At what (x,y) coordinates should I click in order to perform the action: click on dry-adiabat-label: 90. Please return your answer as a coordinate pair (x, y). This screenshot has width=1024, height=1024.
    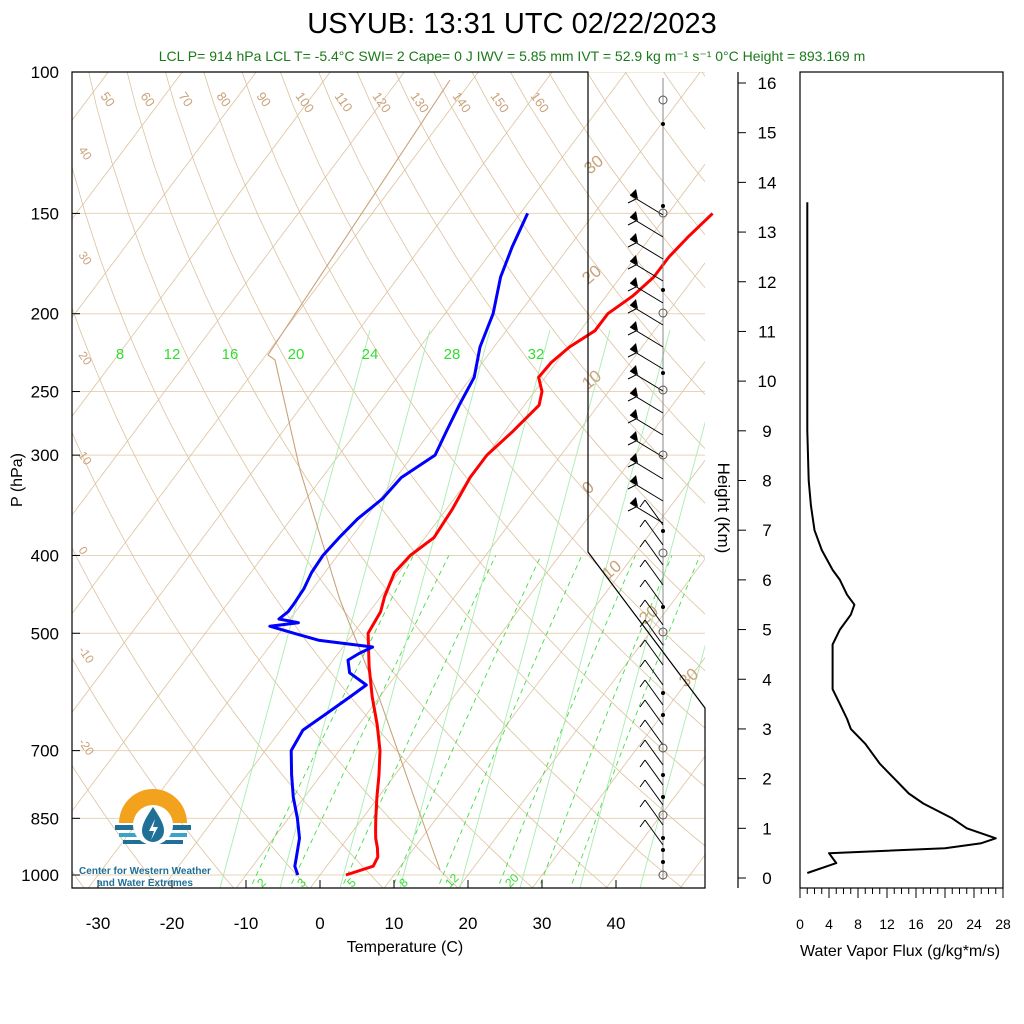
    Looking at the image, I should click on (264, 99).